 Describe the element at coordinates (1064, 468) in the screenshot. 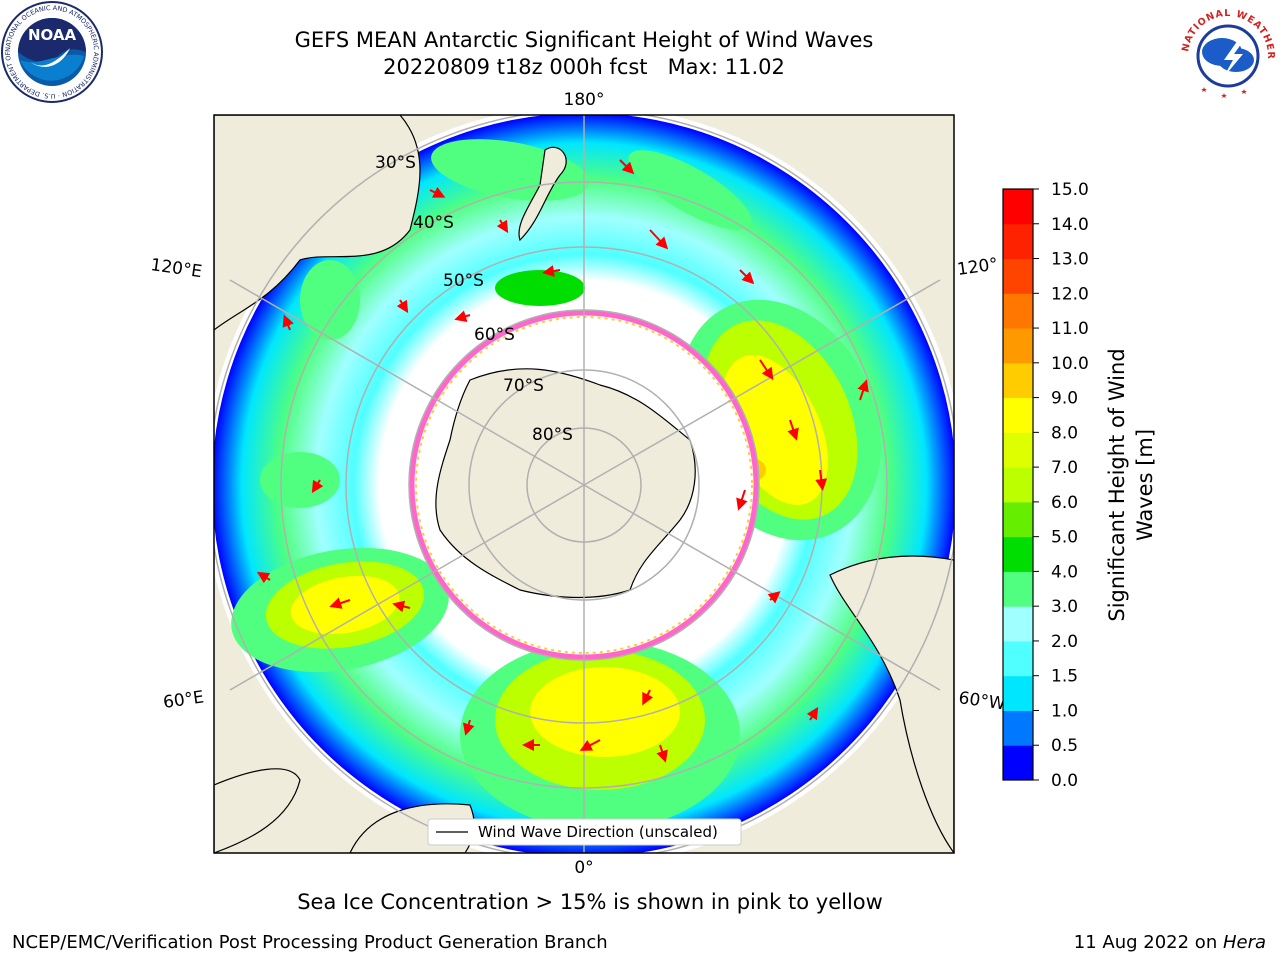

I see `colorbar-tick-label: 7.0` at that location.